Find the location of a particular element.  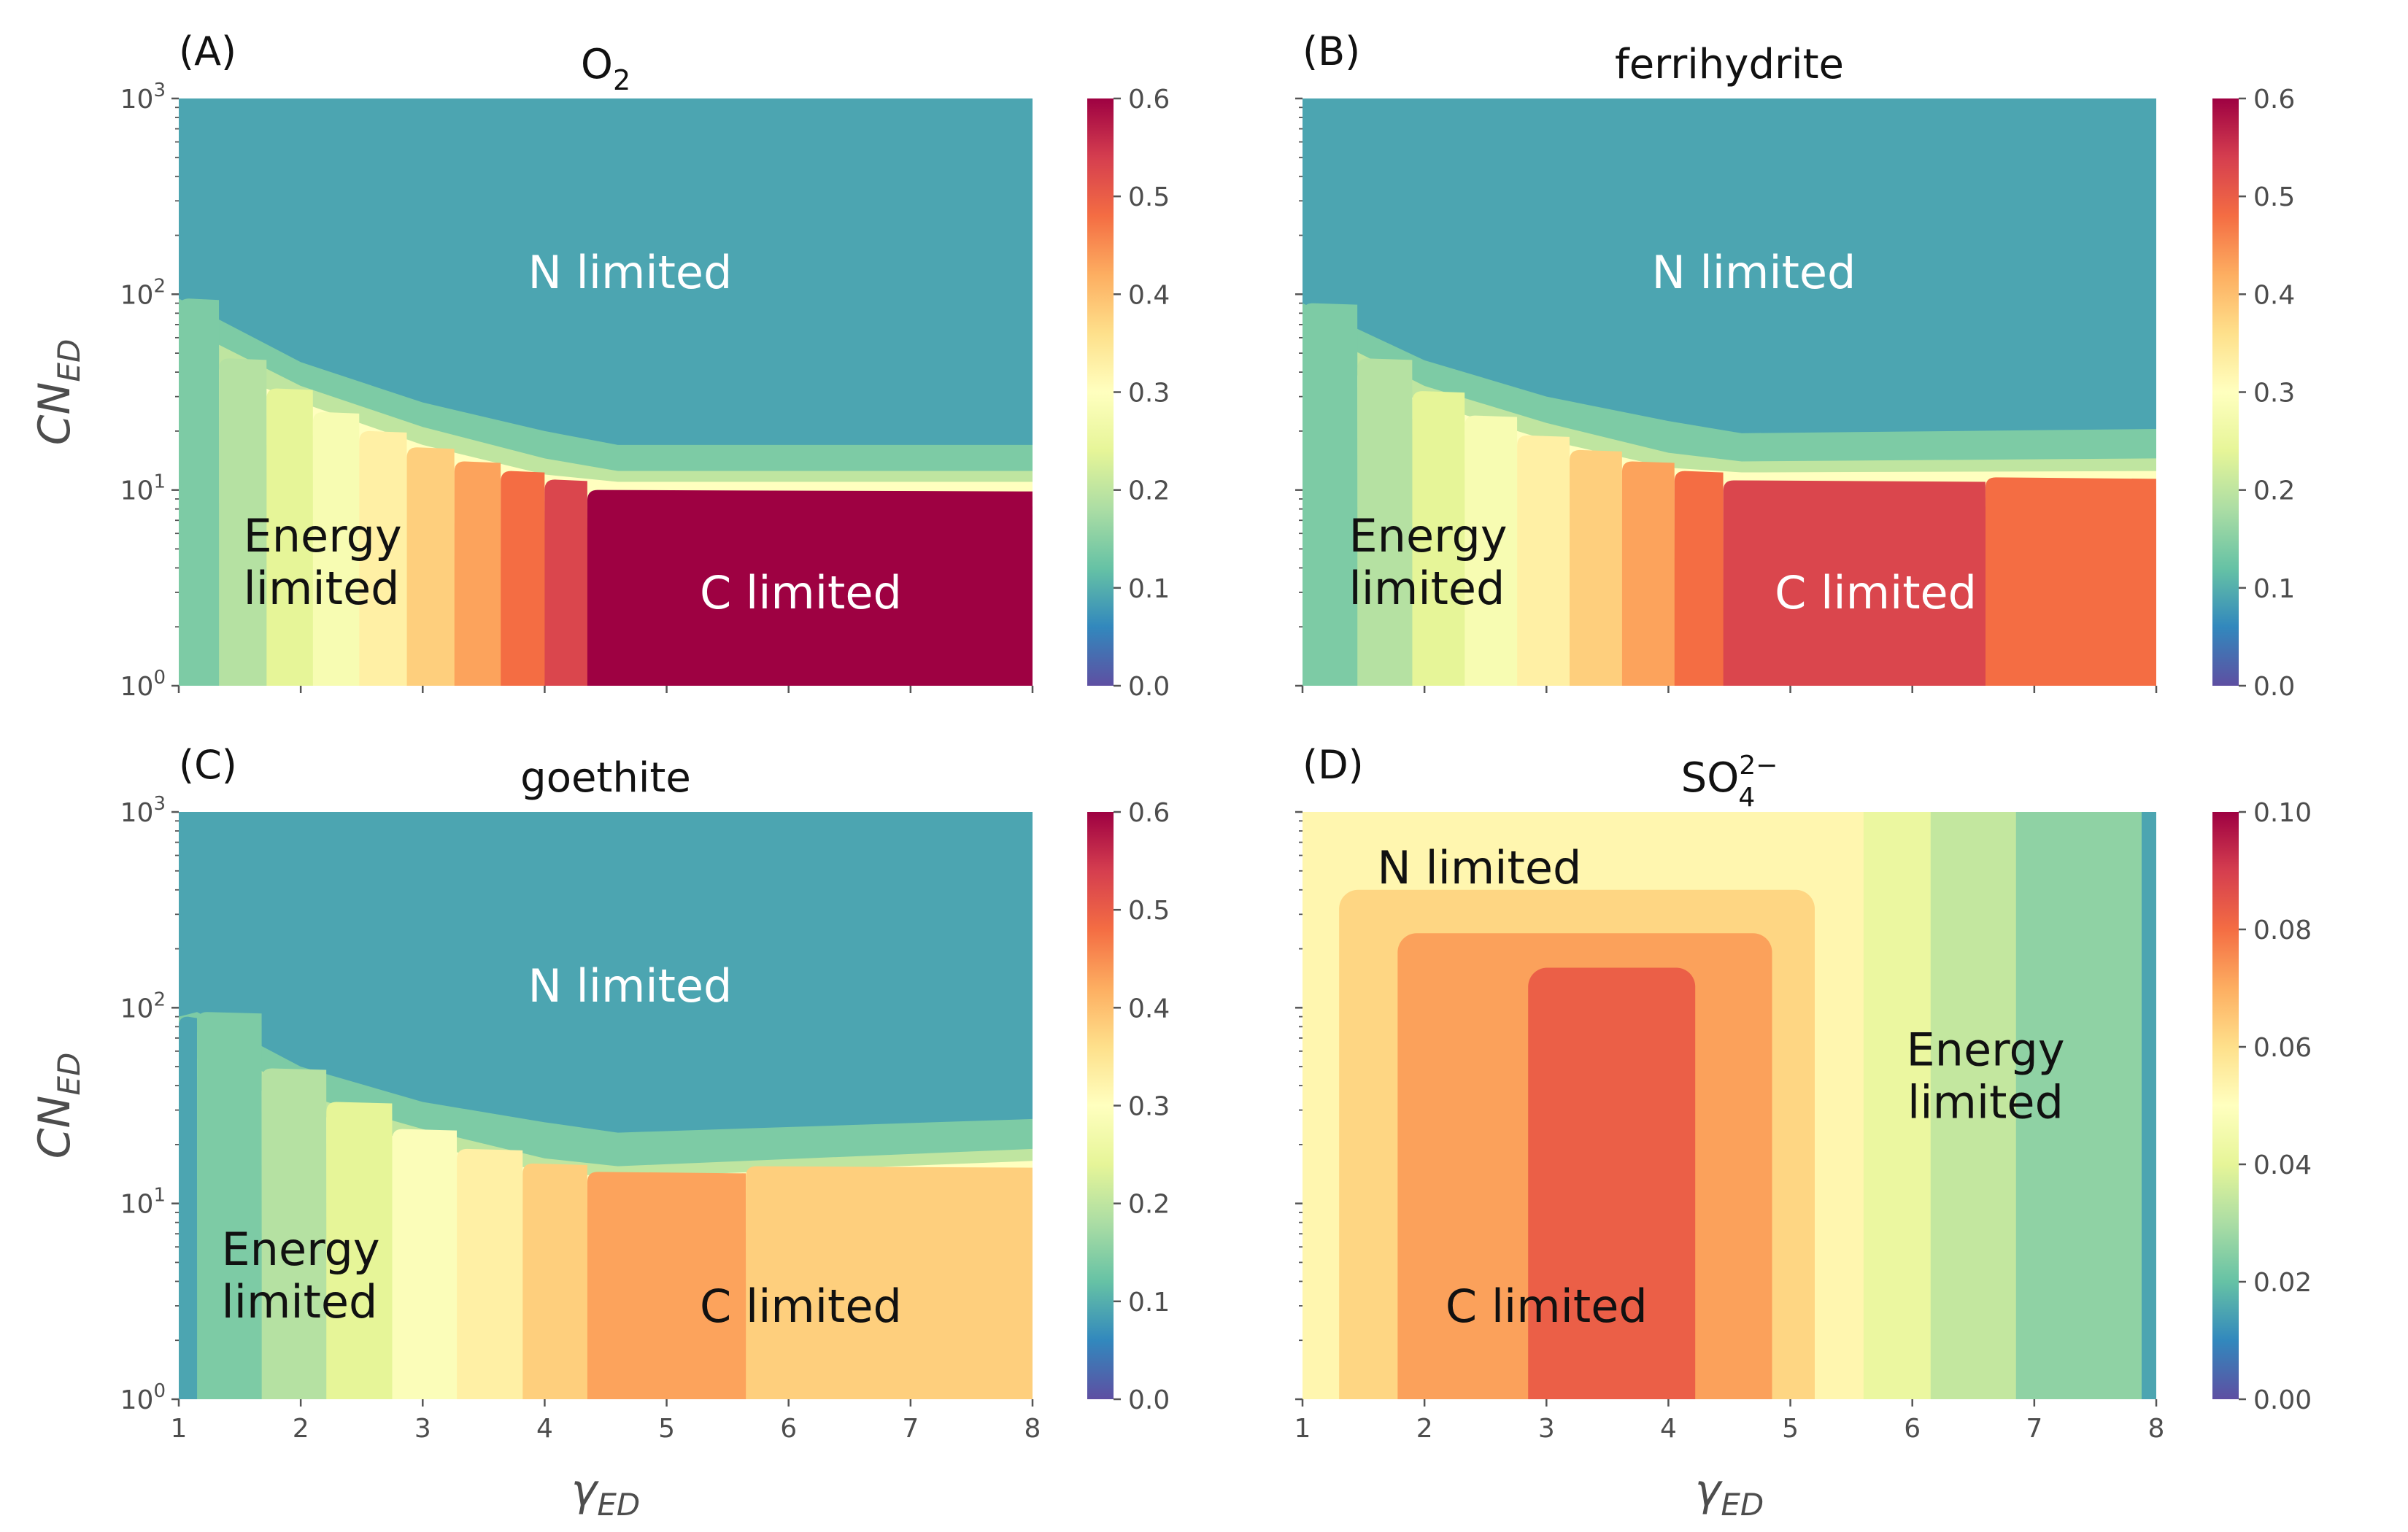

x-tick-label: 3 is located at coordinates (1546, 1429).